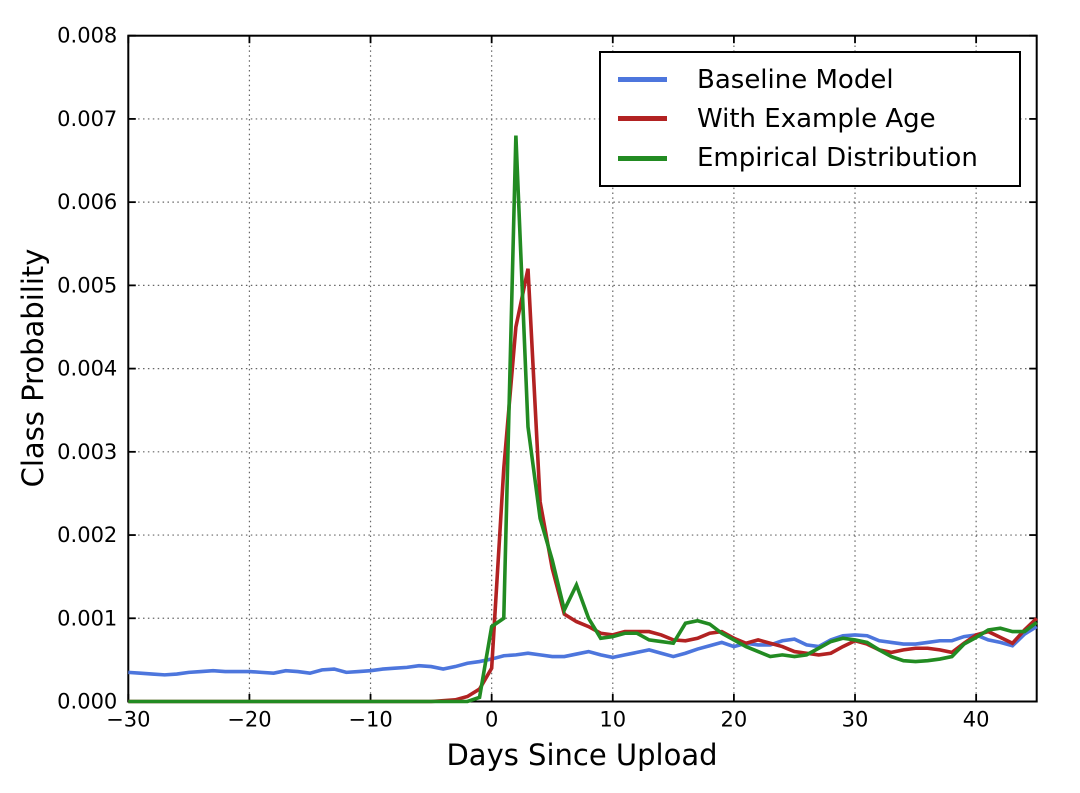  What do you see at coordinates (87, 202) in the screenshot?
I see `y-tick-label: 0.006` at bounding box center [87, 202].